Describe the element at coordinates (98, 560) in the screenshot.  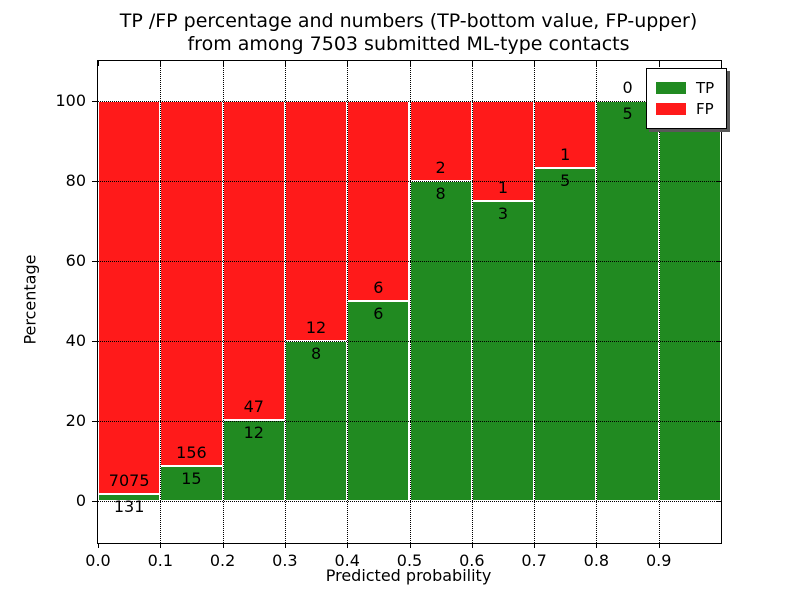
I see `x-tick-label-0.0: 0.0` at that location.